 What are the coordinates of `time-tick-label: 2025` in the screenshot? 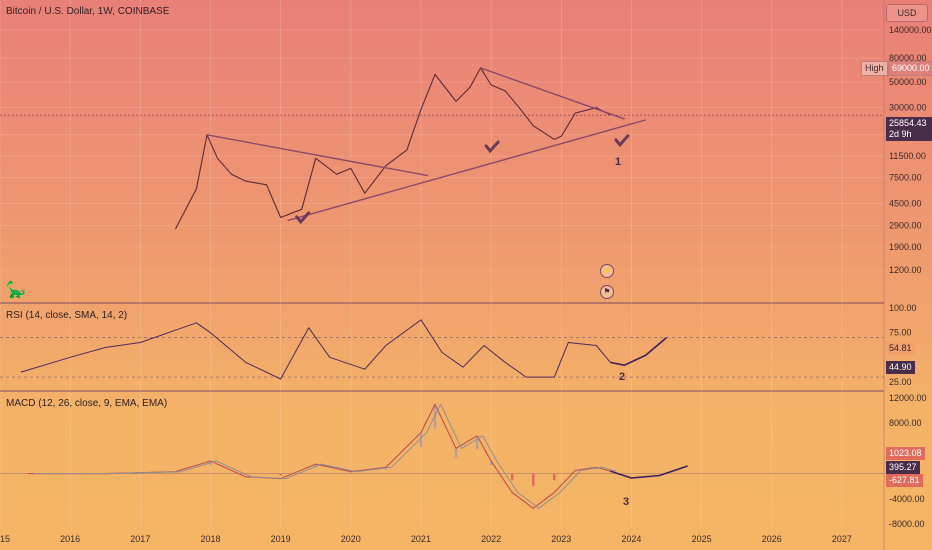 It's located at (702, 539).